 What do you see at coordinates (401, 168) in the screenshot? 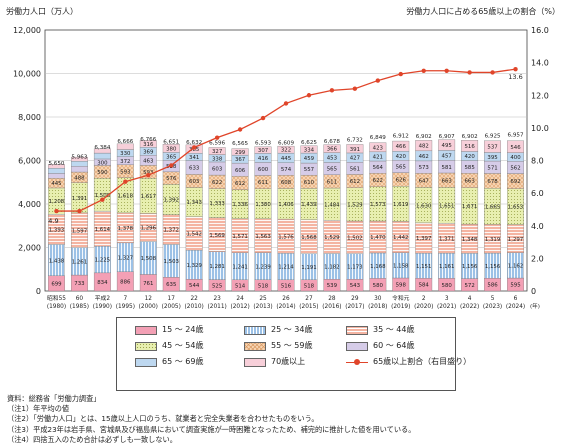
I see `bar-value-label: 565` at bounding box center [401, 168].